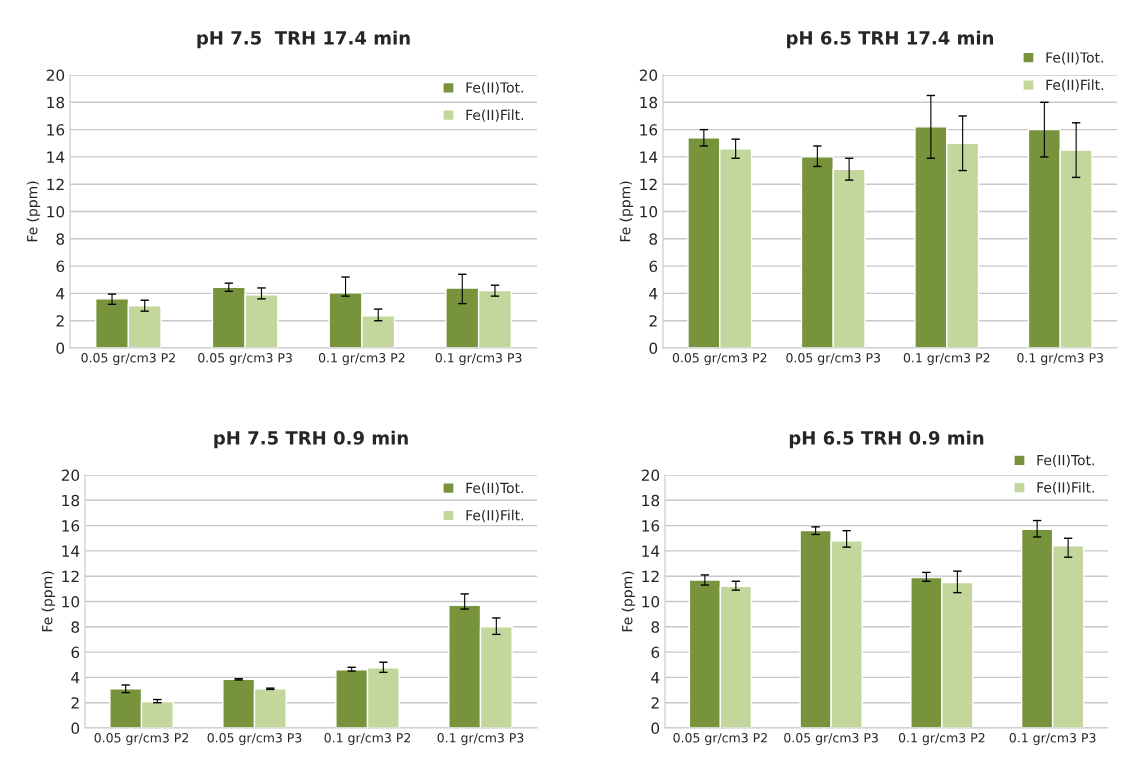 This screenshot has height=769, width=1134. What do you see at coordinates (886, 439) in the screenshot?
I see `chart-title: pH 6.5 TRH 0.9 min` at bounding box center [886, 439].